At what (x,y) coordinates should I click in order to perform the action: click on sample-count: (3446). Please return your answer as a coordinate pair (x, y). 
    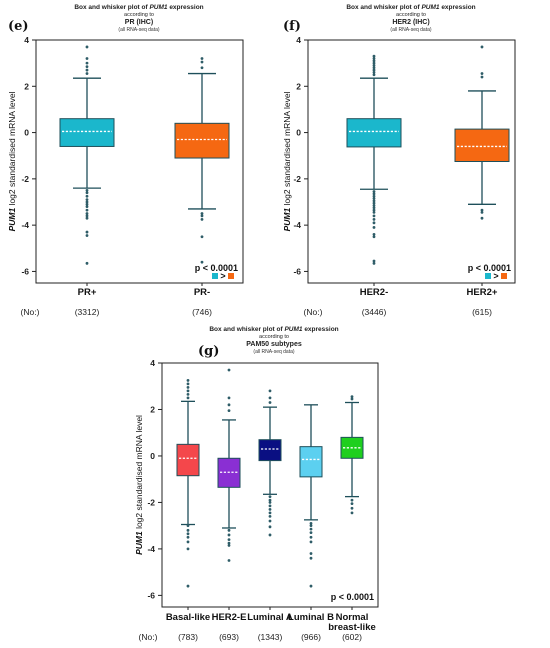
    Looking at the image, I should click on (374, 312).